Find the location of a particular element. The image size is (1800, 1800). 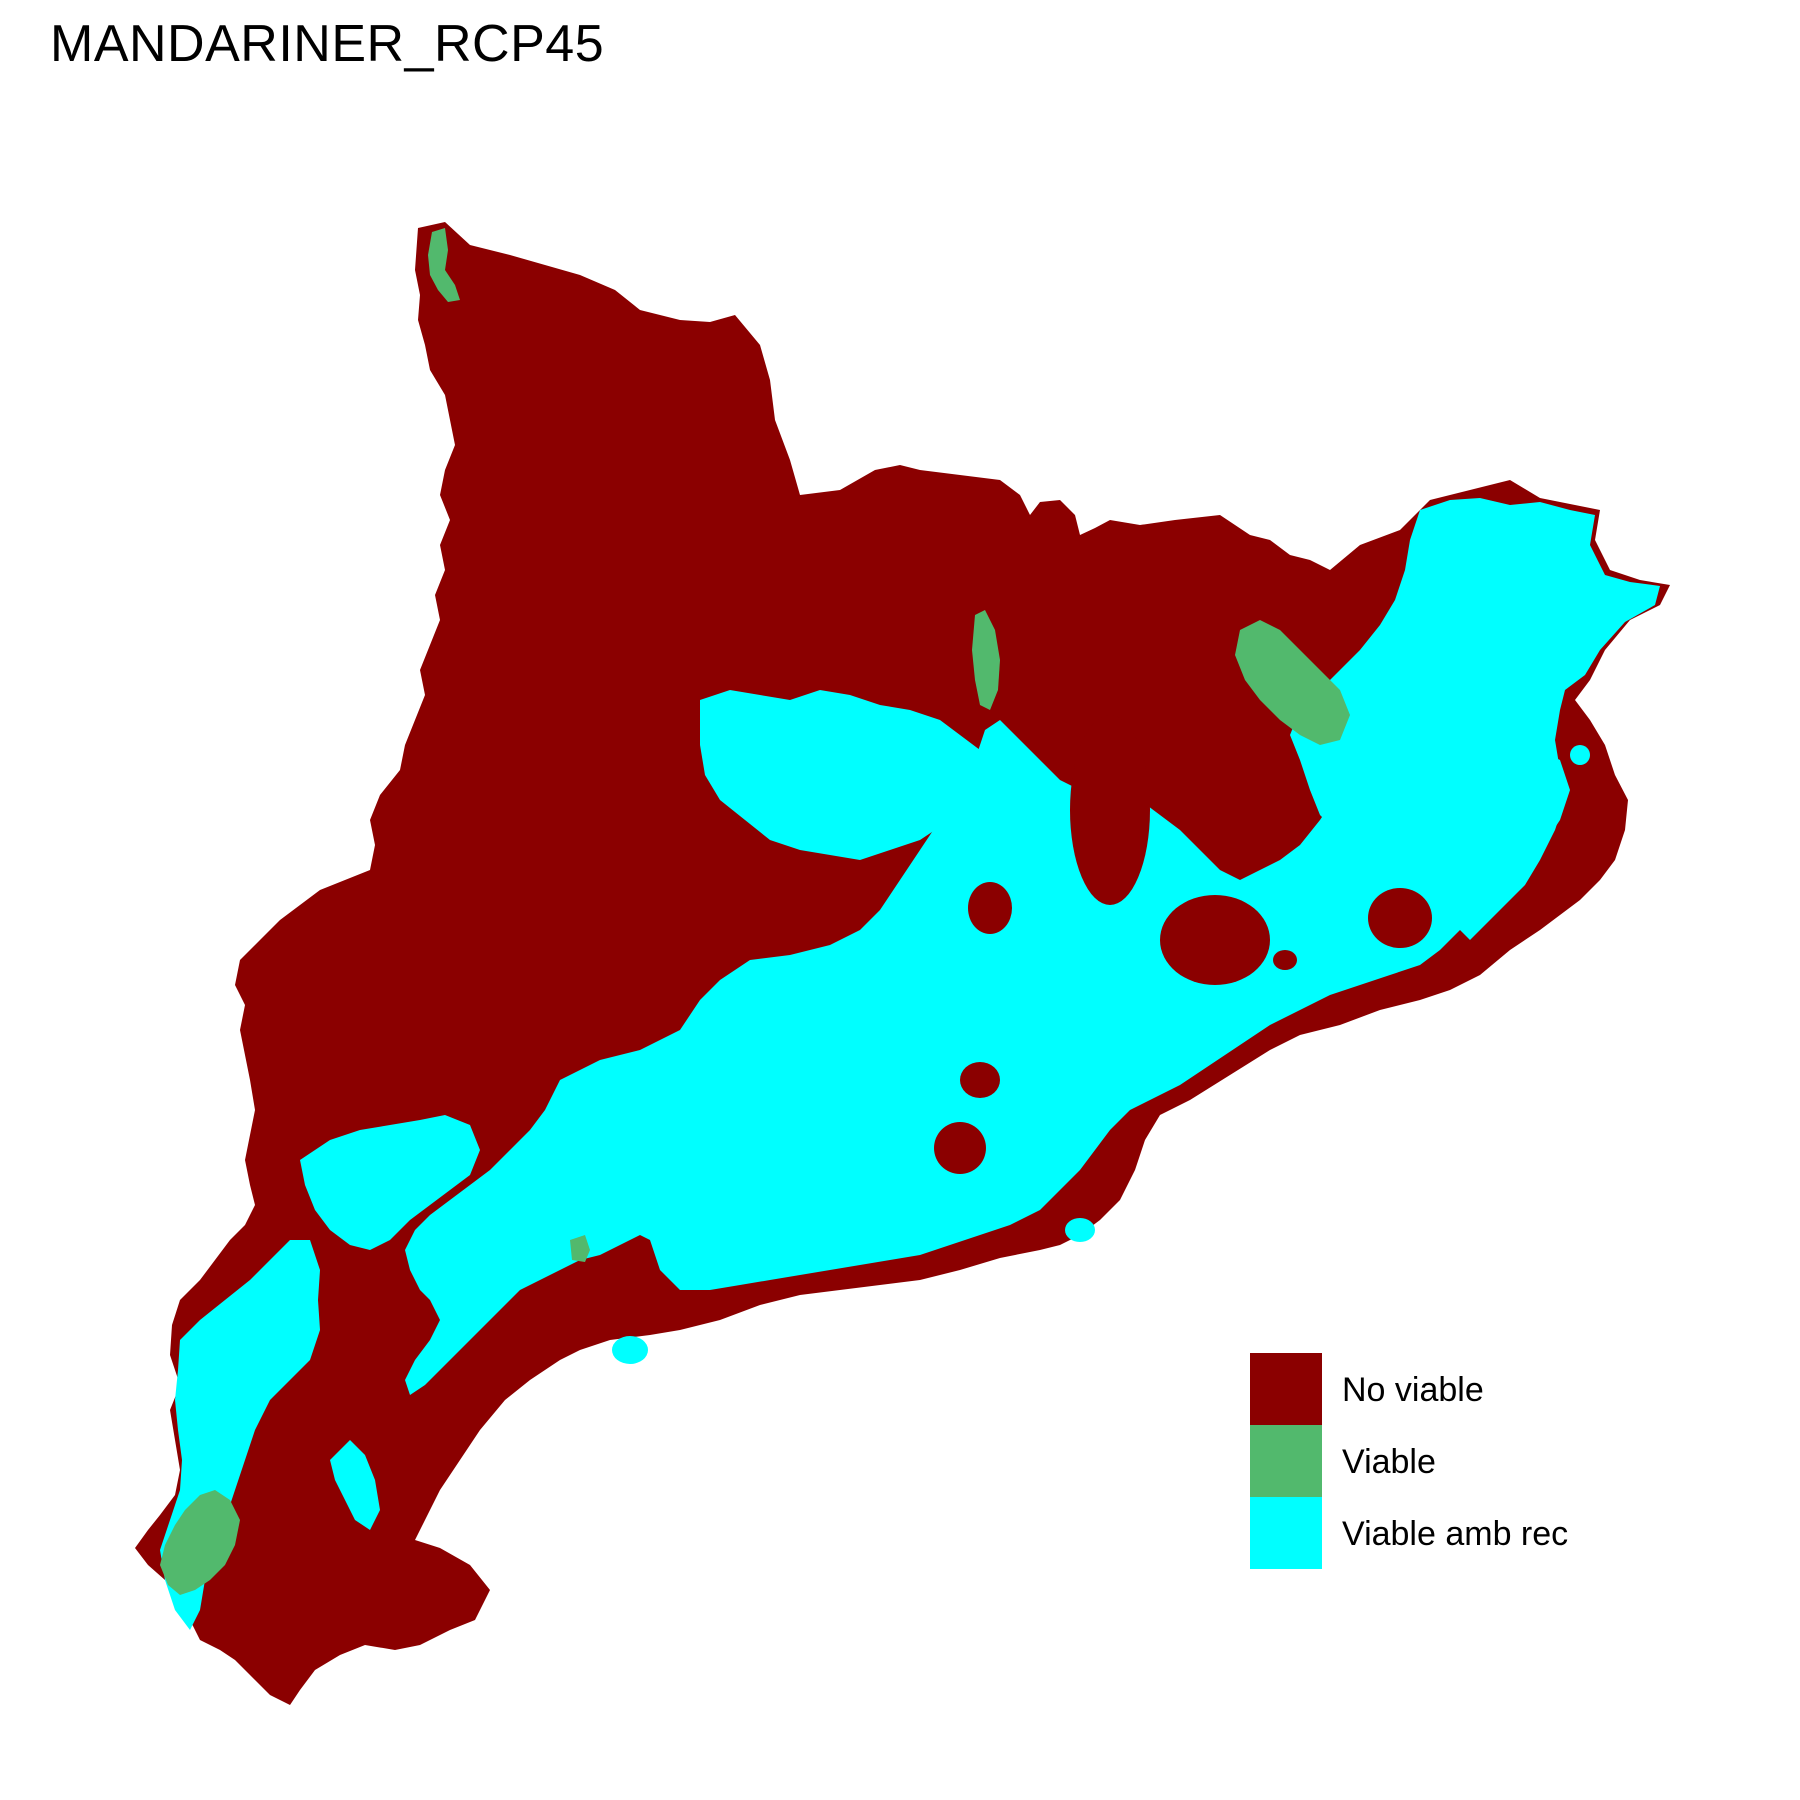

legend-swatch-no-viable is located at coordinates (1286, 1389).